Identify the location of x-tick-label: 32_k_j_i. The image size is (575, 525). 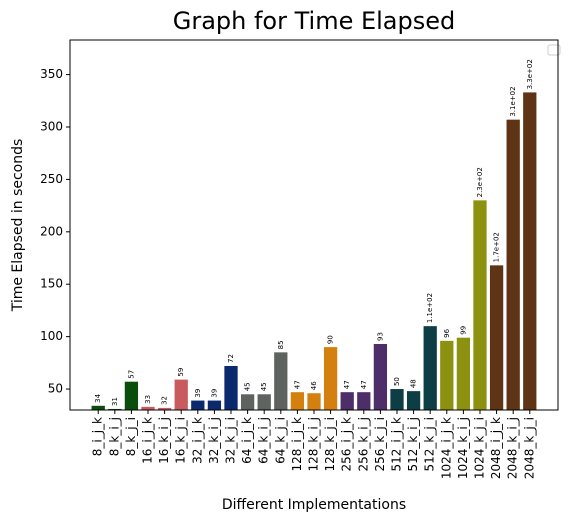
(231, 440).